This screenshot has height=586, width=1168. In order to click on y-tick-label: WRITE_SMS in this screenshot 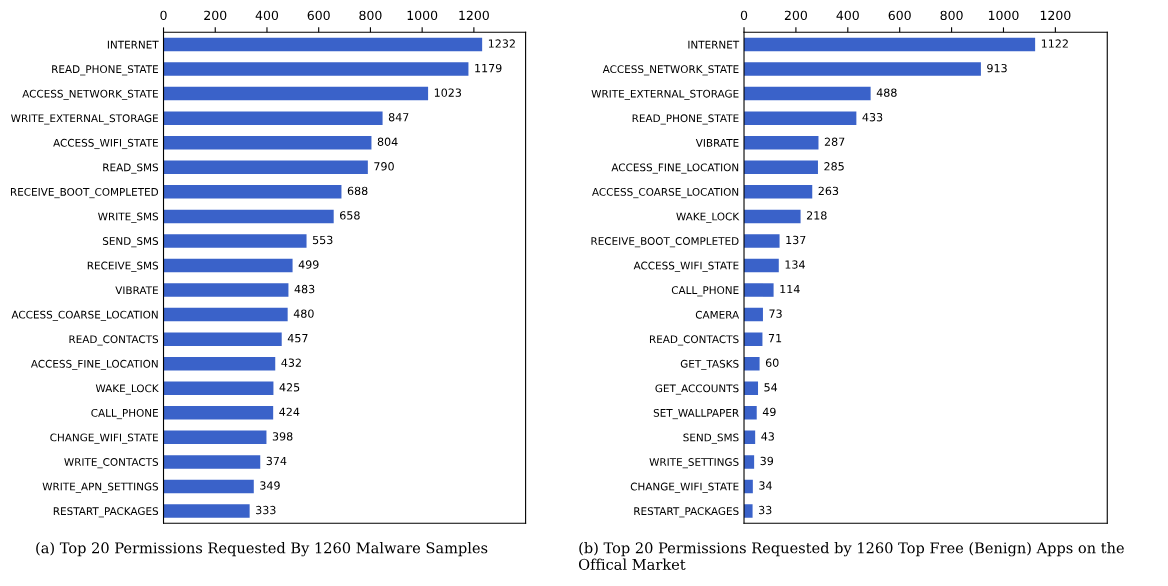, I will do `click(128, 217)`.